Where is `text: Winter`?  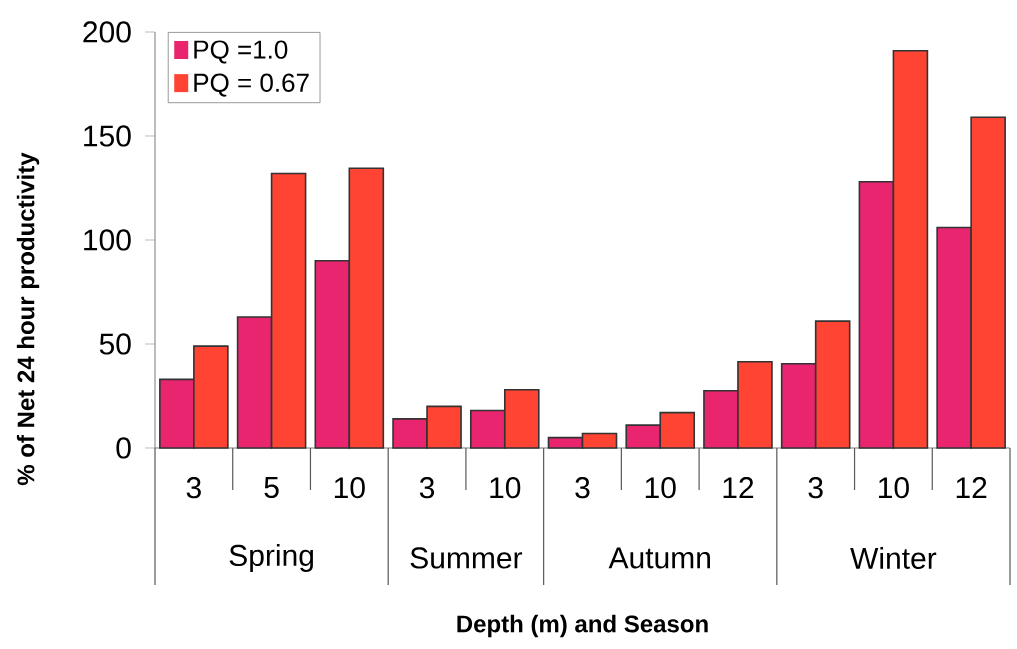 text: Winter is located at coordinates (893, 557).